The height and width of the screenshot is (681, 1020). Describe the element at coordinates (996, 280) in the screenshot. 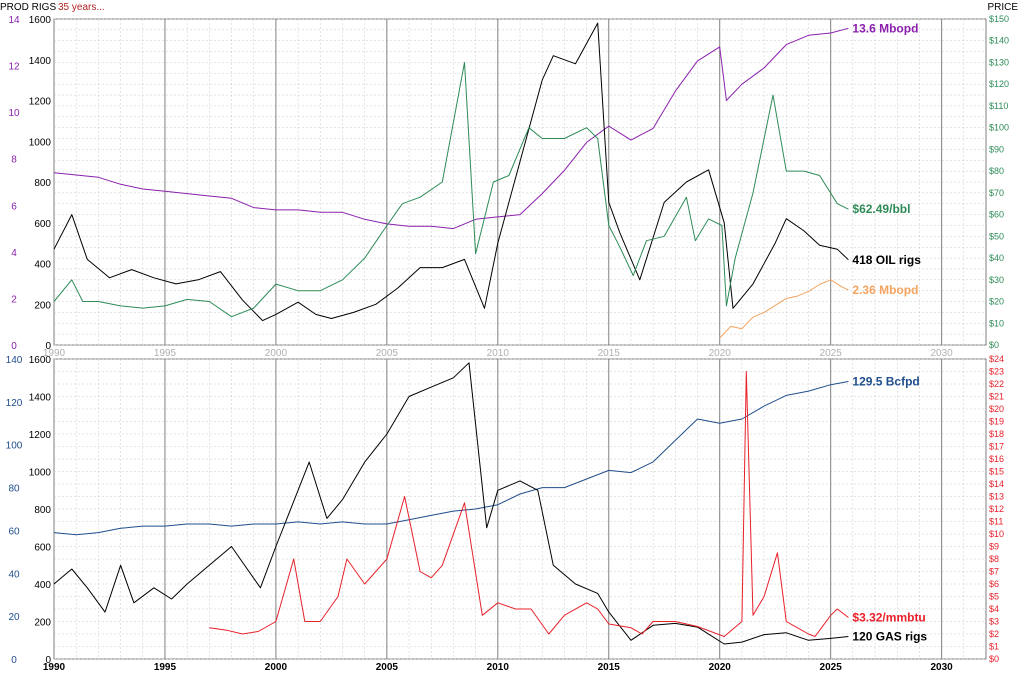

I see `oil-price-tick-label: $30` at that location.